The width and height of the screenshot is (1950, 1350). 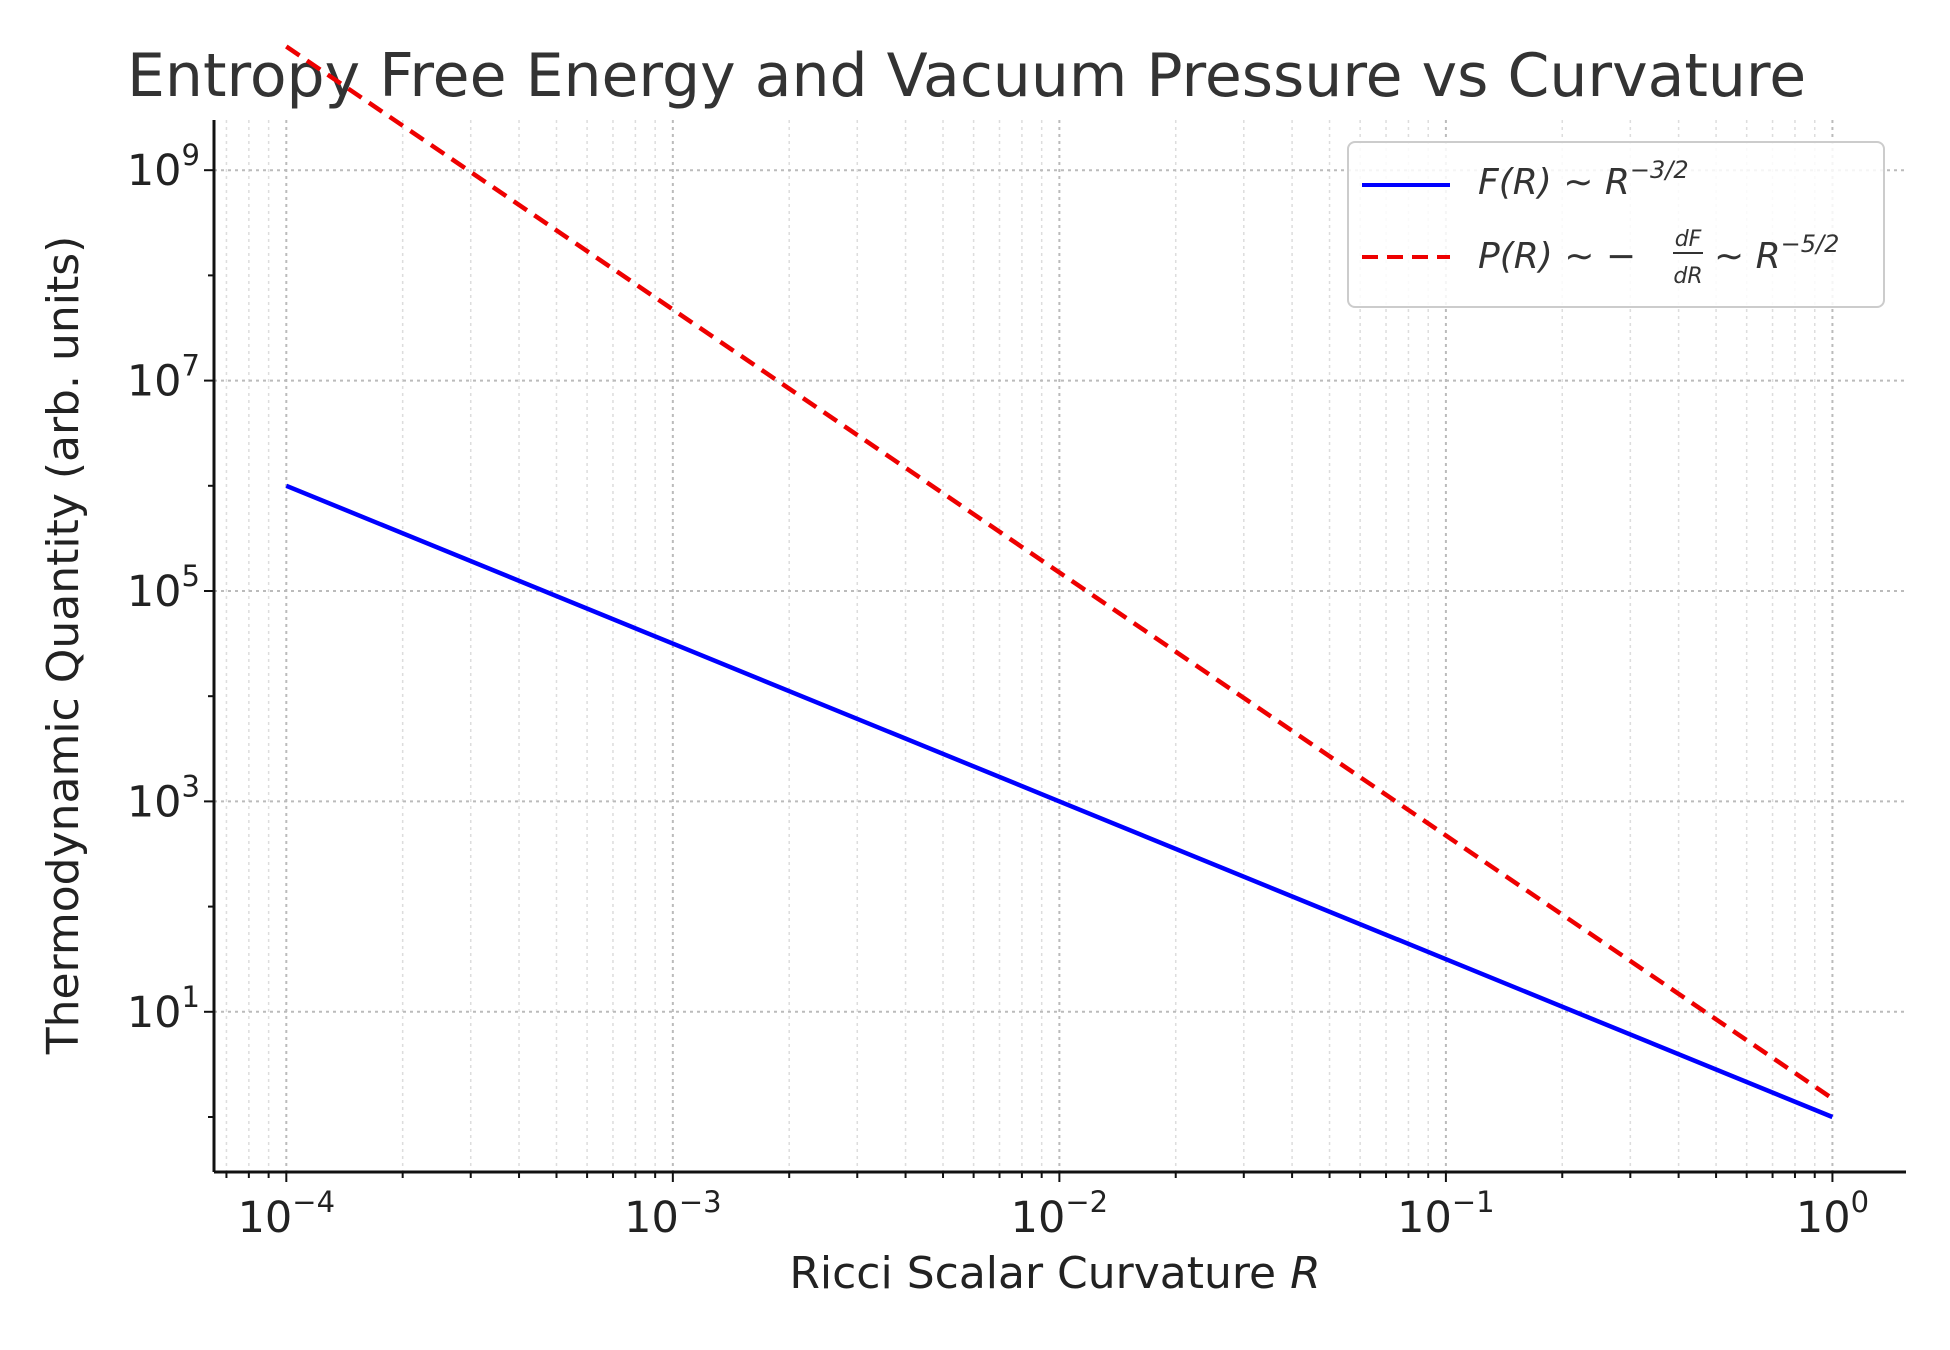 I want to click on y-tick-label: 10⁵, so click(x=163, y=588).